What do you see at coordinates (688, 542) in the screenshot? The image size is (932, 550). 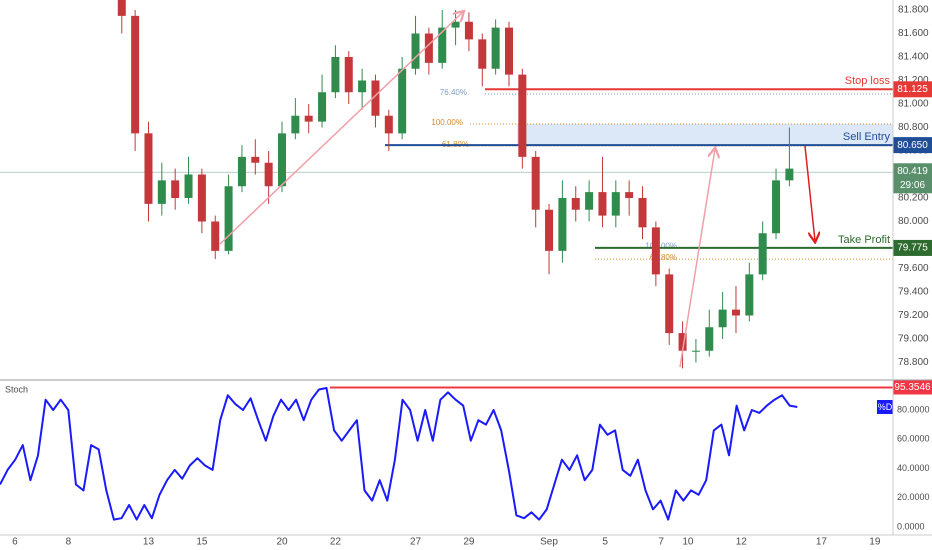 I see `x-tick-label: 10` at bounding box center [688, 542].